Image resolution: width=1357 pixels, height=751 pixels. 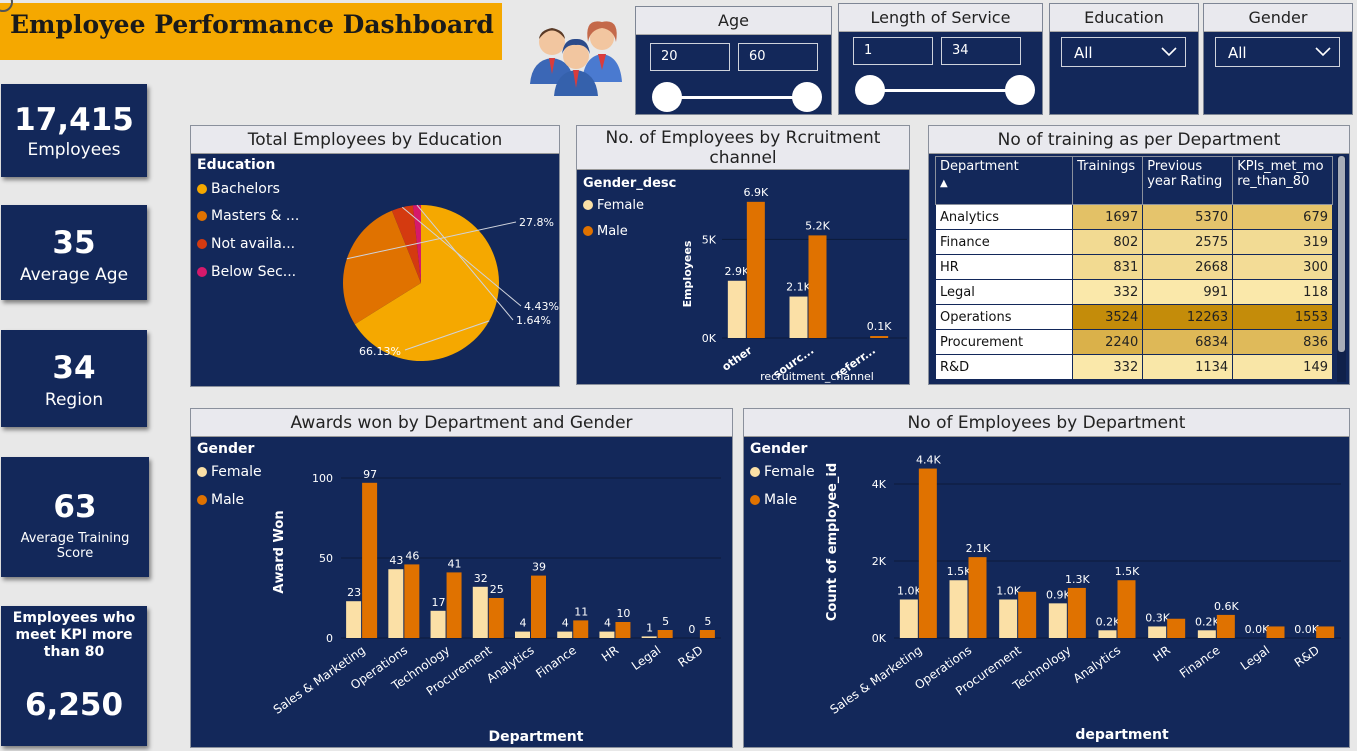 I want to click on service-max-input: 34, so click(x=981, y=51).